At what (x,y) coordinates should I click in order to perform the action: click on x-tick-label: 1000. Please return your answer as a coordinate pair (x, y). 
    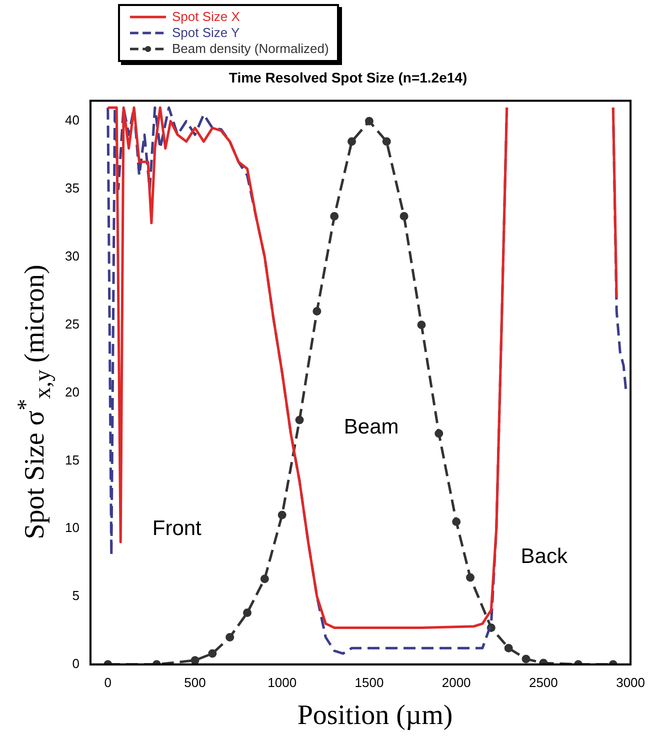
    Looking at the image, I should click on (282, 682).